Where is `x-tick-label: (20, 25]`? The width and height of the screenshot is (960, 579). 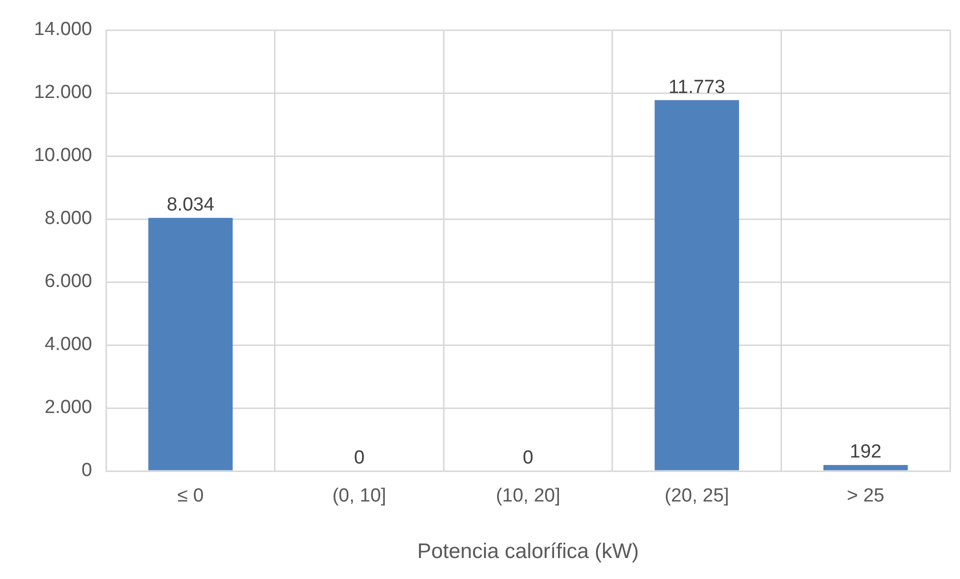 x-tick-label: (20, 25] is located at coordinates (697, 496).